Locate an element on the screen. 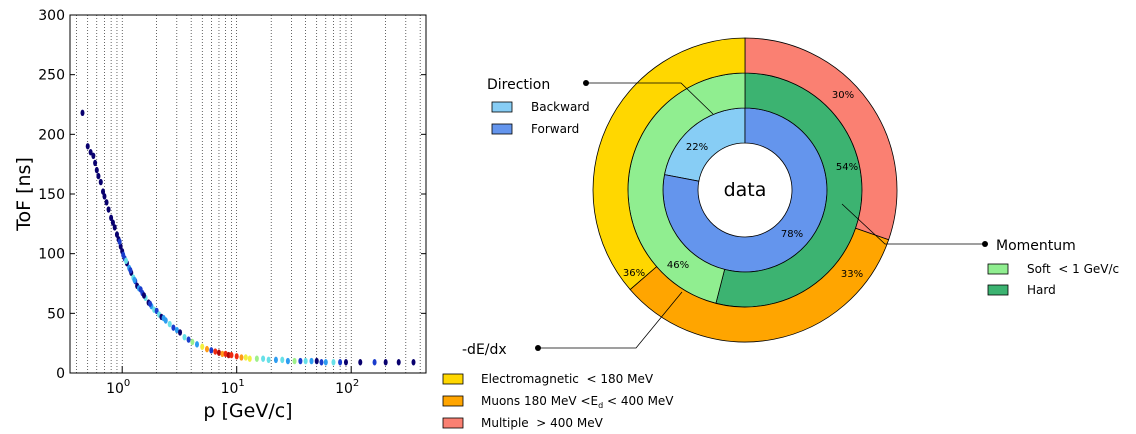  leader-line-direction is located at coordinates (650, 98).